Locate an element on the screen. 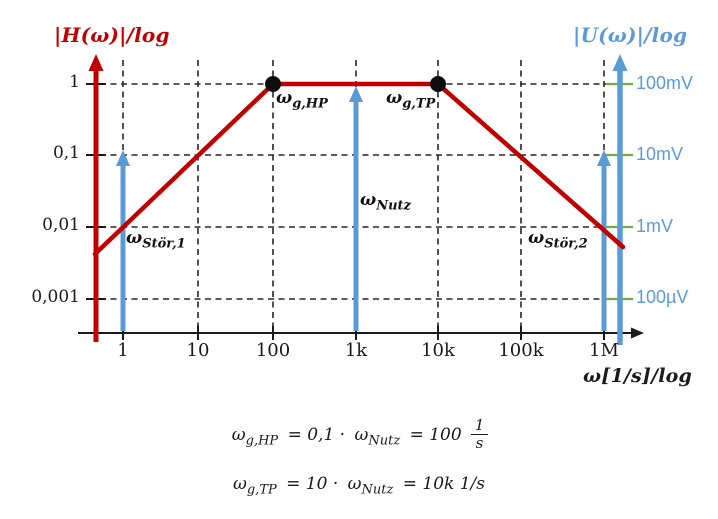 The height and width of the screenshot is (519, 718). subscript: g,TP is located at coordinates (419, 104).